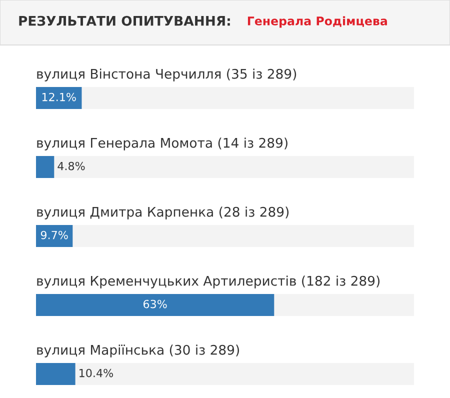 Image resolution: width=450 pixels, height=398 pixels. Describe the element at coordinates (163, 213) in the screenshot. I see `y-tick-label: вулиця Дмитра Карпенка (28 із 289)` at that location.